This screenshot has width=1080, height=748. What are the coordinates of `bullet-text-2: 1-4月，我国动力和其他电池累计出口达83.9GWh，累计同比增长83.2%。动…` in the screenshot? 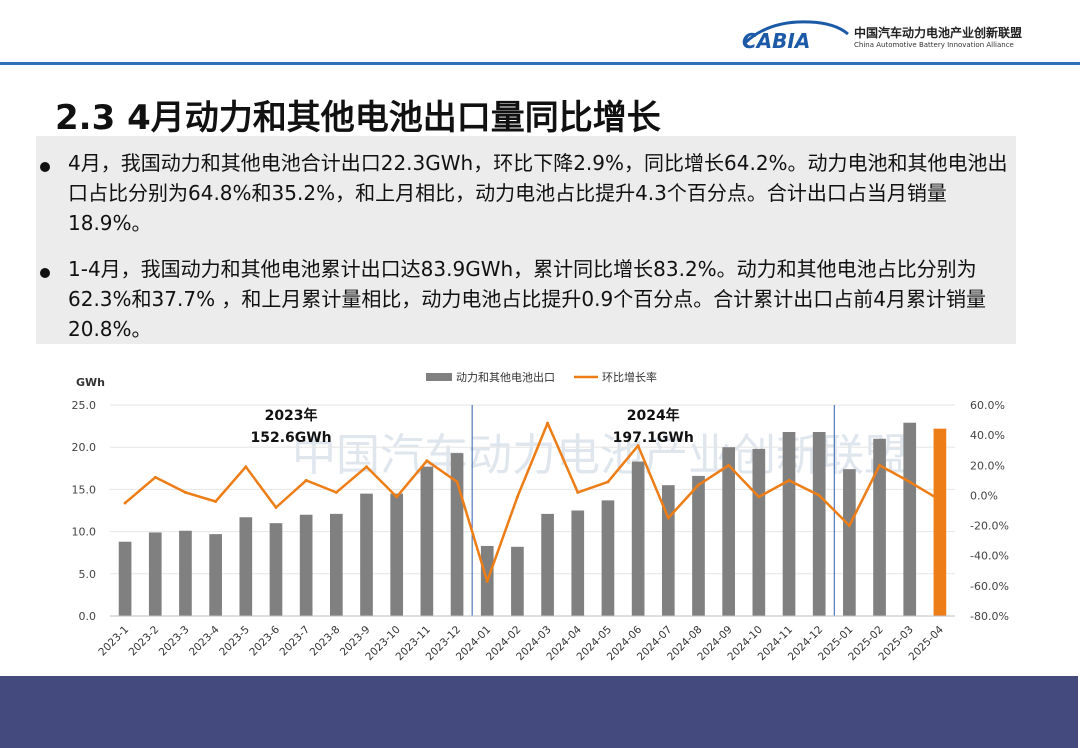 It's located at (527, 299).